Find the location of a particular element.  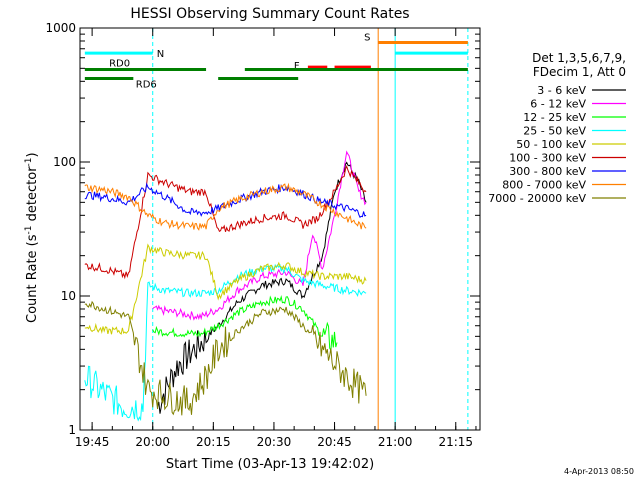

date-stamp: 4-Apr-2013 08:50 is located at coordinates (599, 471).